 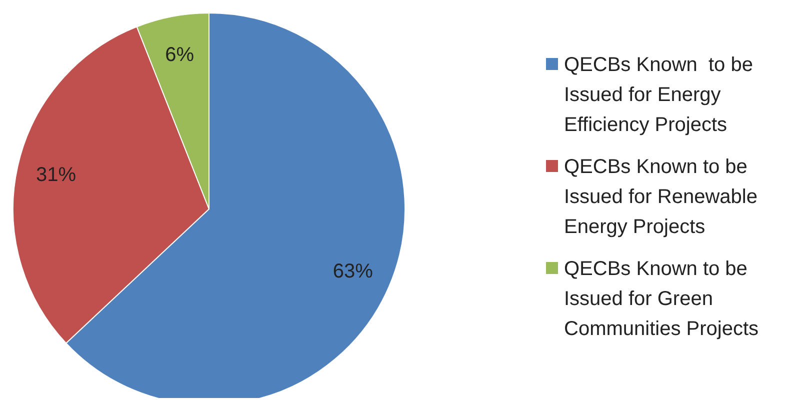 What do you see at coordinates (661, 197) in the screenshot?
I see `legend-label: QECBs Known to be Issued for Renewable Energy Projects` at bounding box center [661, 197].